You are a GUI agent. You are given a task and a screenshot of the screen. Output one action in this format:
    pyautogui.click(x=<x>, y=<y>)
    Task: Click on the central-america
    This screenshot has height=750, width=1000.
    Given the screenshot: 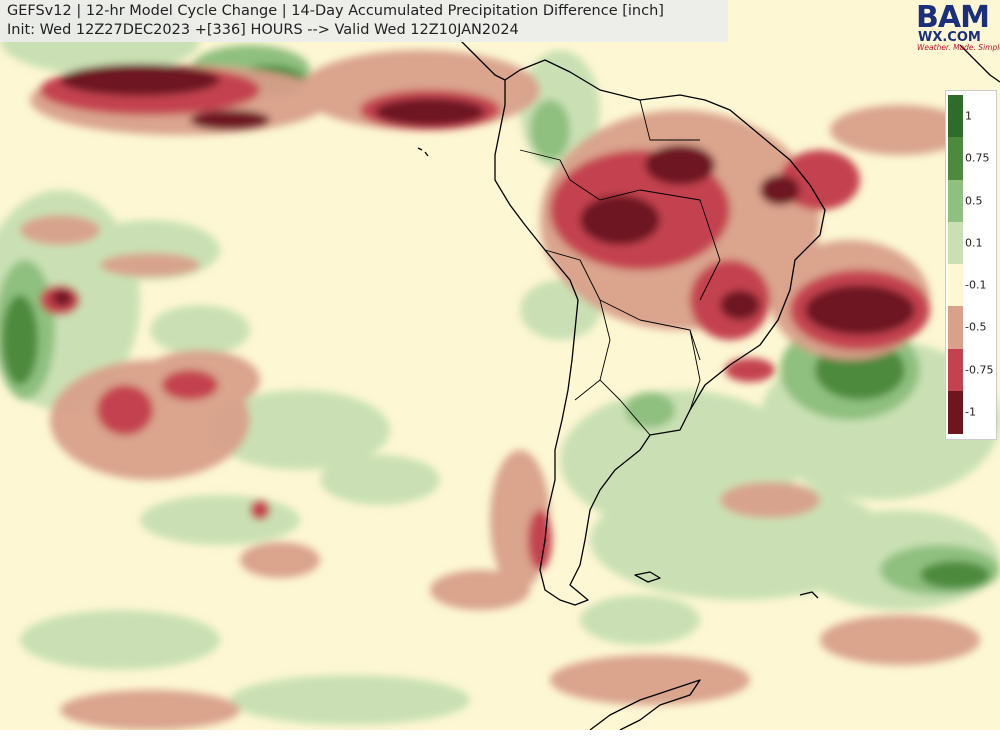 What is the action you would take?
    pyautogui.click(x=482, y=60)
    